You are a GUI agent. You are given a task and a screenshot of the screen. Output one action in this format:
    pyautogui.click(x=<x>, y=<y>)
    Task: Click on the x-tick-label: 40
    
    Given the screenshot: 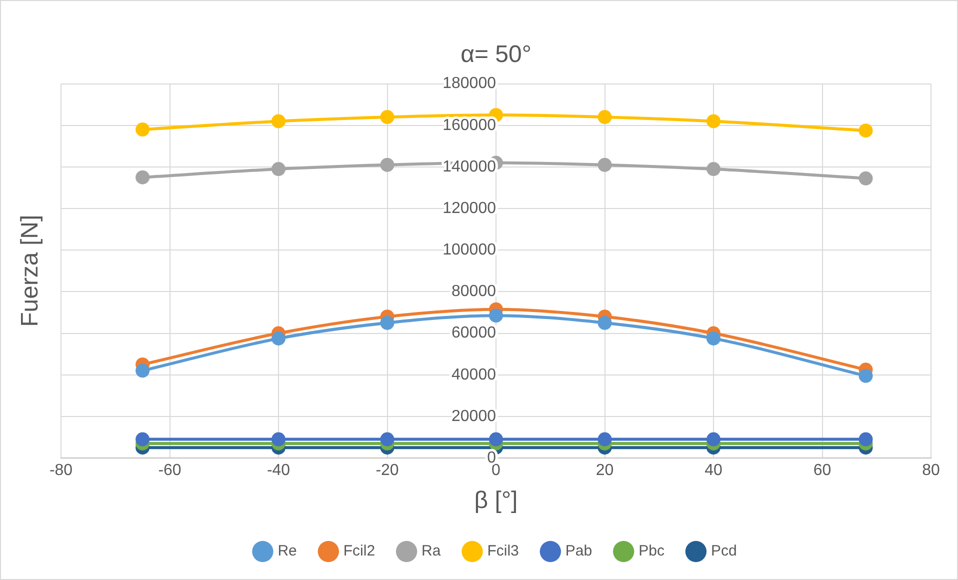 What is the action you would take?
    pyautogui.click(x=713, y=471)
    